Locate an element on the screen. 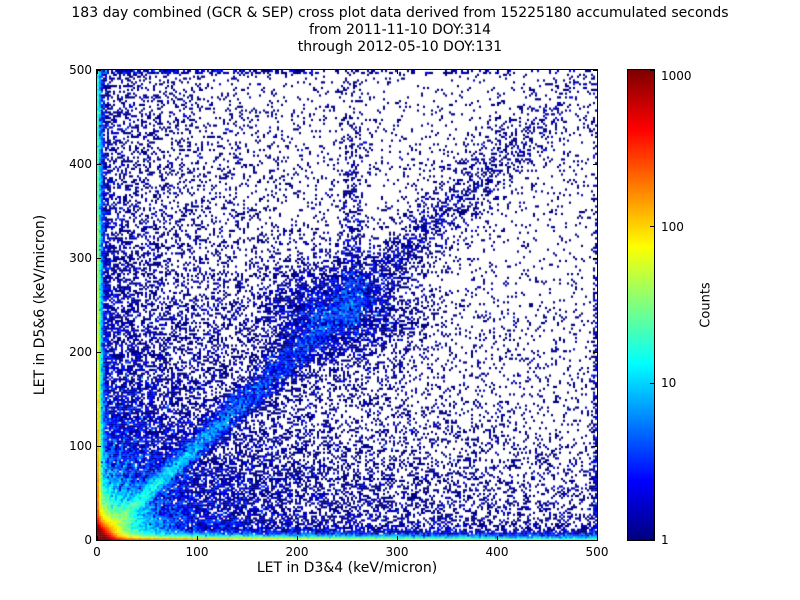 The height and width of the screenshot is (600, 800). x-tick-label: 300 is located at coordinates (397, 552).